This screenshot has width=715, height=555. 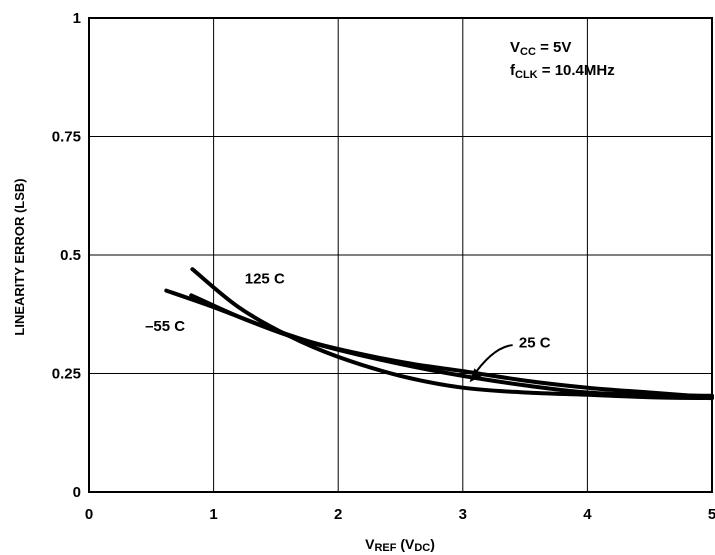 What do you see at coordinates (562, 71) in the screenshot?
I see `fclk-condition: fCLK = 10.4MHz` at bounding box center [562, 71].